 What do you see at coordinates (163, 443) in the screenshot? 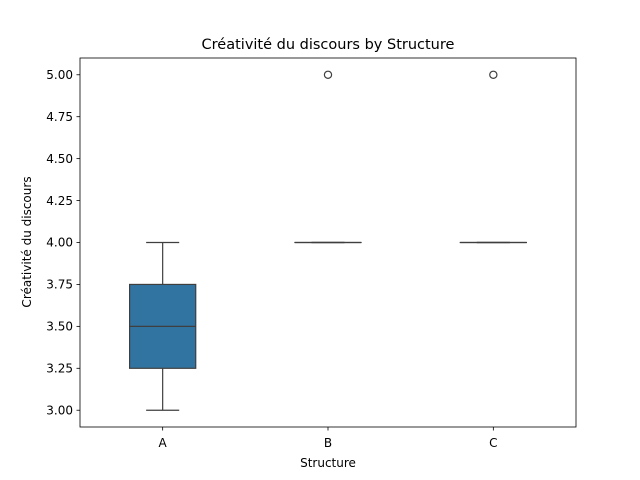
I see `x-tick-label: A` at bounding box center [163, 443].